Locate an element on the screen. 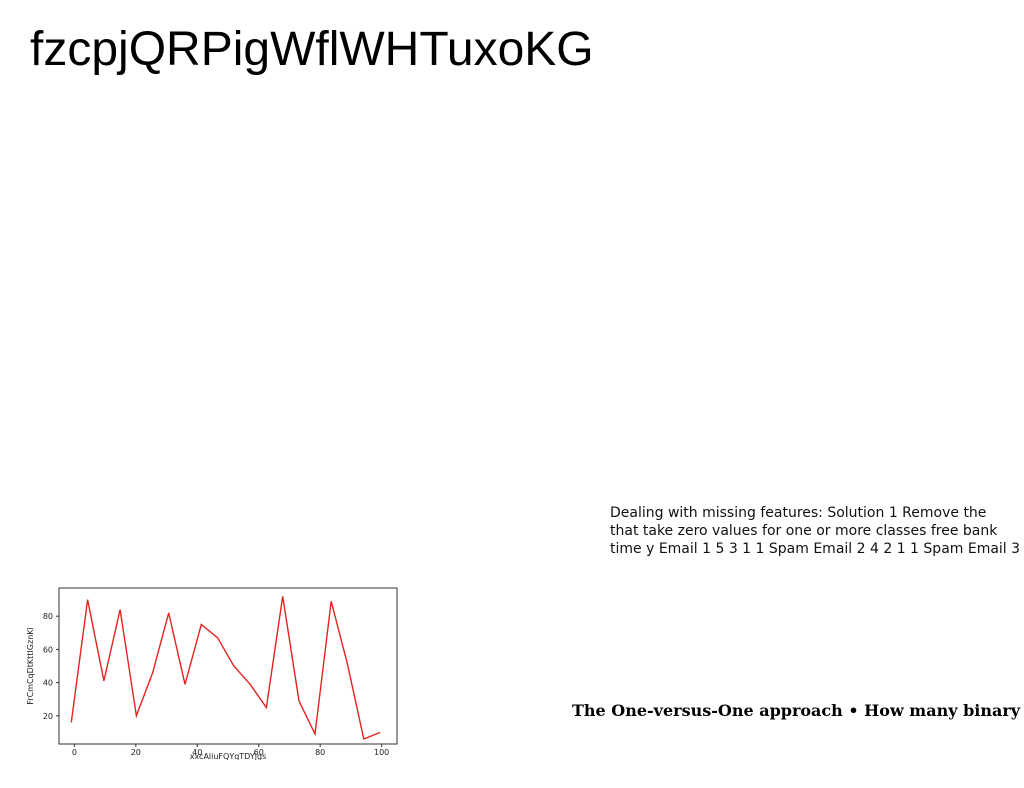 This screenshot has width=1024, height=788. series-line is located at coordinates (225, 668).